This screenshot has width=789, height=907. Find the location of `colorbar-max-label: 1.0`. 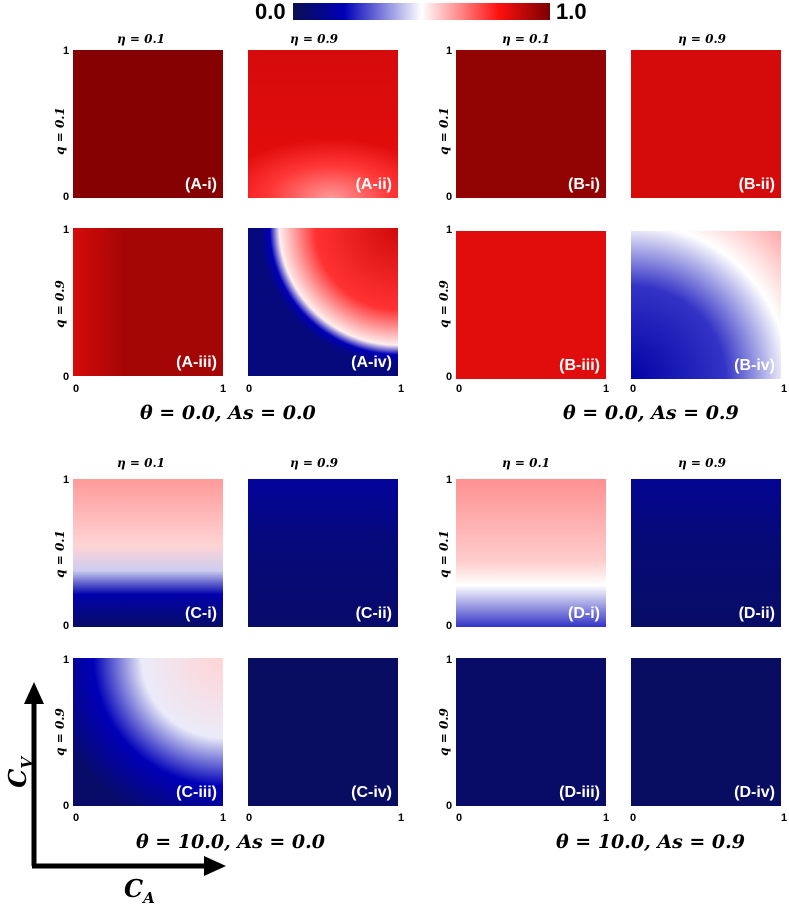

colorbar-max-label: 1.0 is located at coordinates (571, 12).